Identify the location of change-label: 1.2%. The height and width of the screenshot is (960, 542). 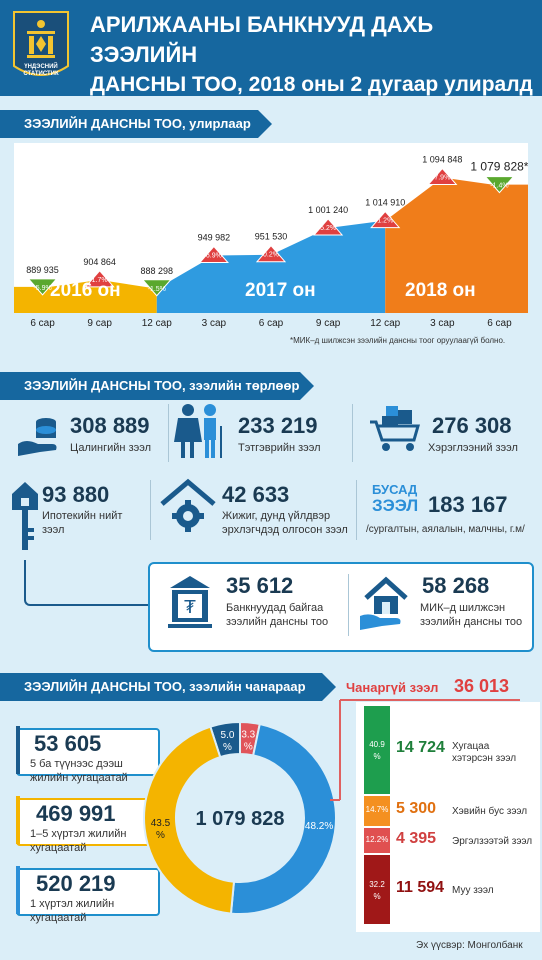
(385, 221).